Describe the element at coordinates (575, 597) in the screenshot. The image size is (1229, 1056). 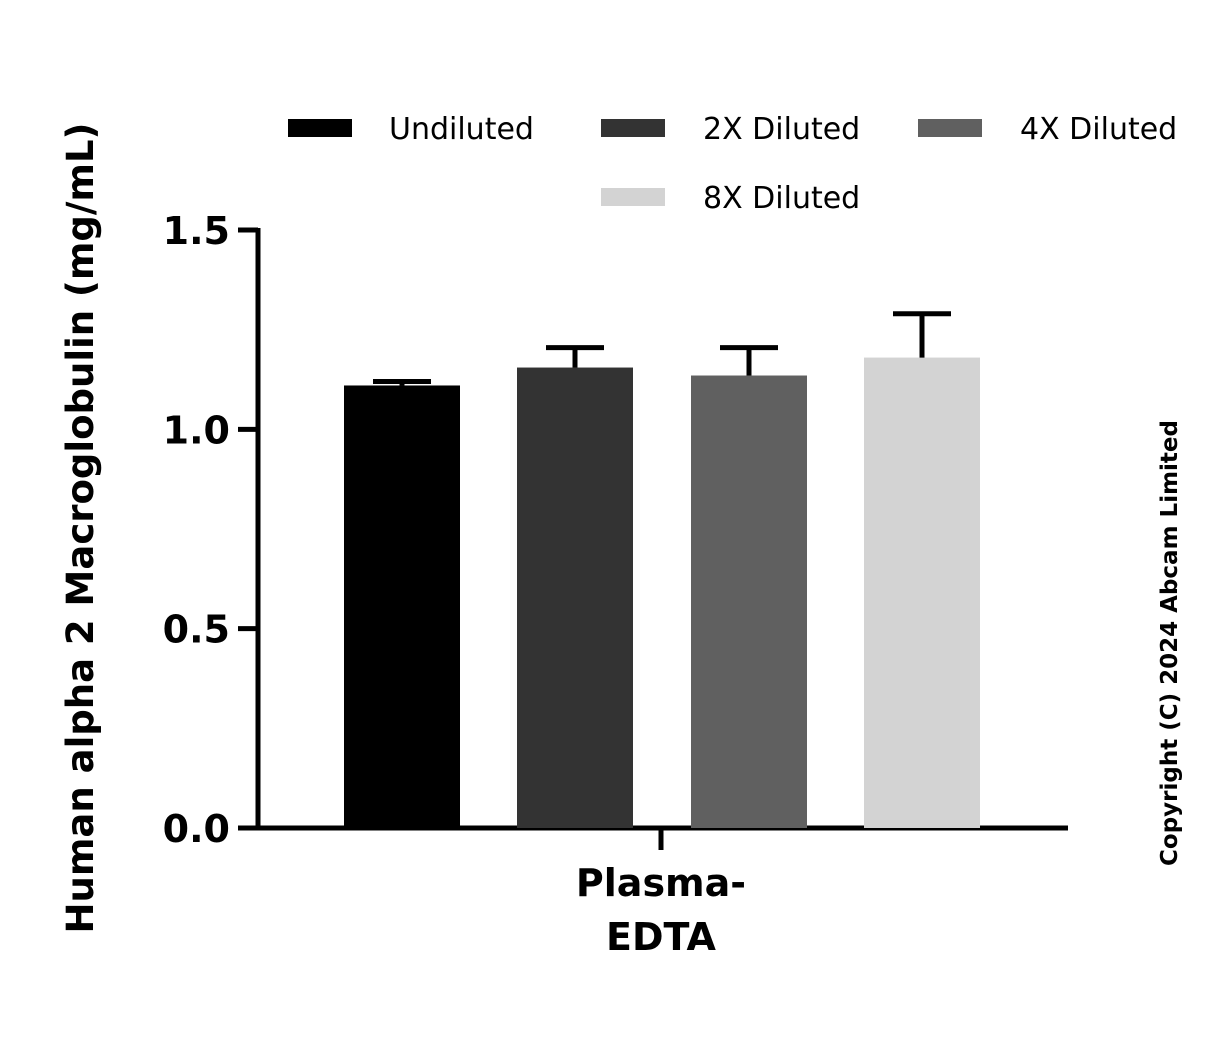
I see `bar-2x-diluted` at that location.